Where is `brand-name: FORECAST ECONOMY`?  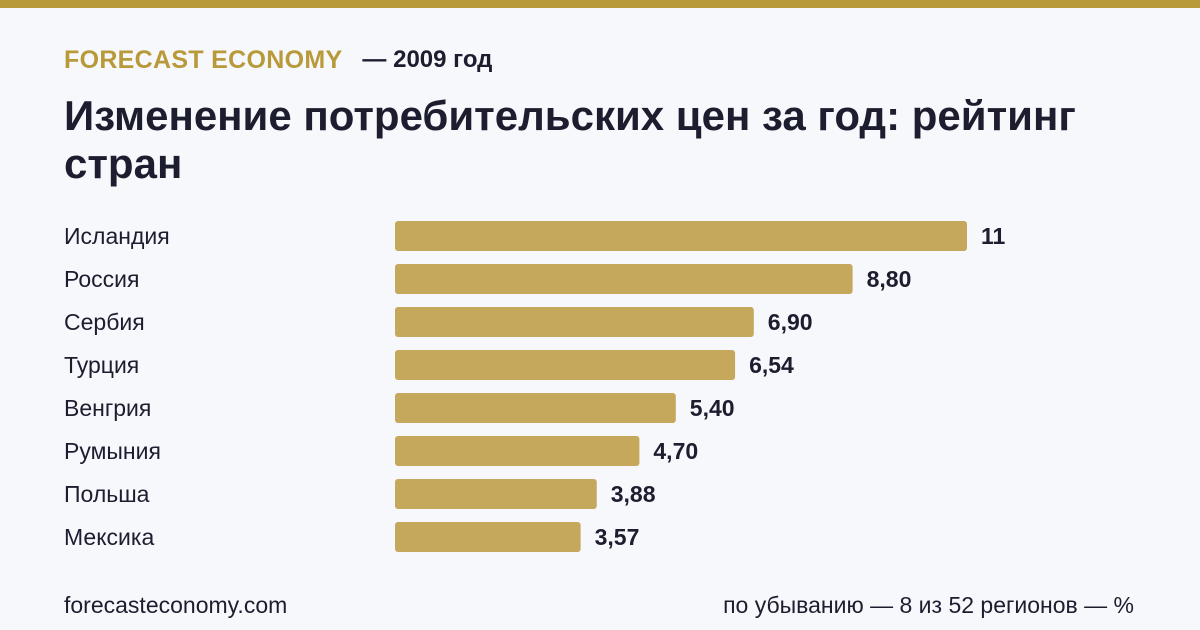
brand-name: FORECAST ECONOMY is located at coordinates (203, 59).